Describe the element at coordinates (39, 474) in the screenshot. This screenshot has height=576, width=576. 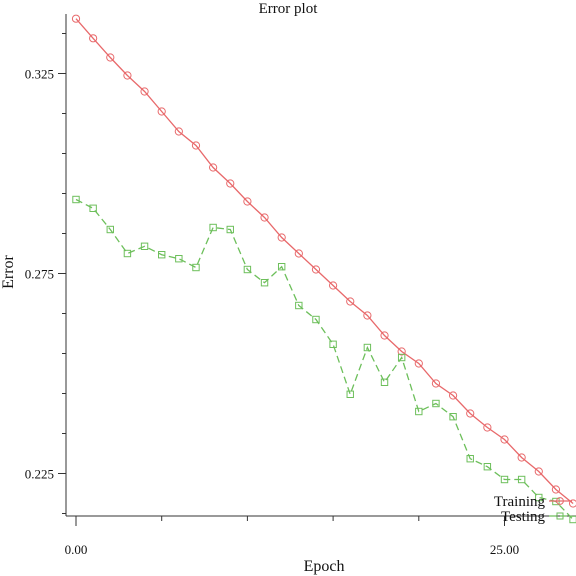
I see `y-tick-label: 0.225` at that location.